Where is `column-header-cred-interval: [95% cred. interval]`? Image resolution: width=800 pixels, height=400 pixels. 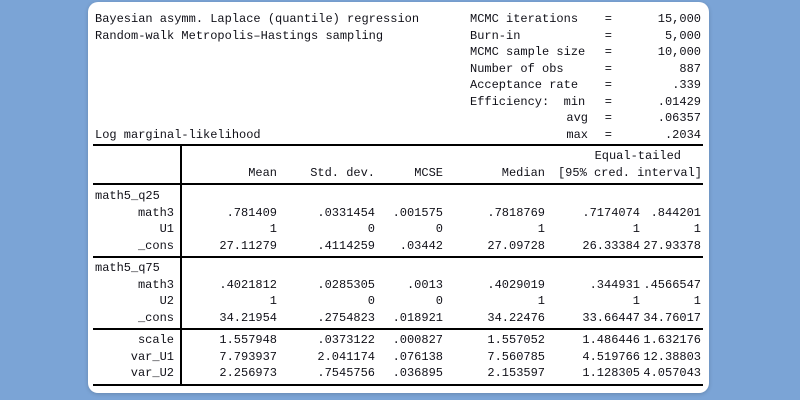
column-header-cred-interval: [95% cred. interval] is located at coordinates (629, 172).